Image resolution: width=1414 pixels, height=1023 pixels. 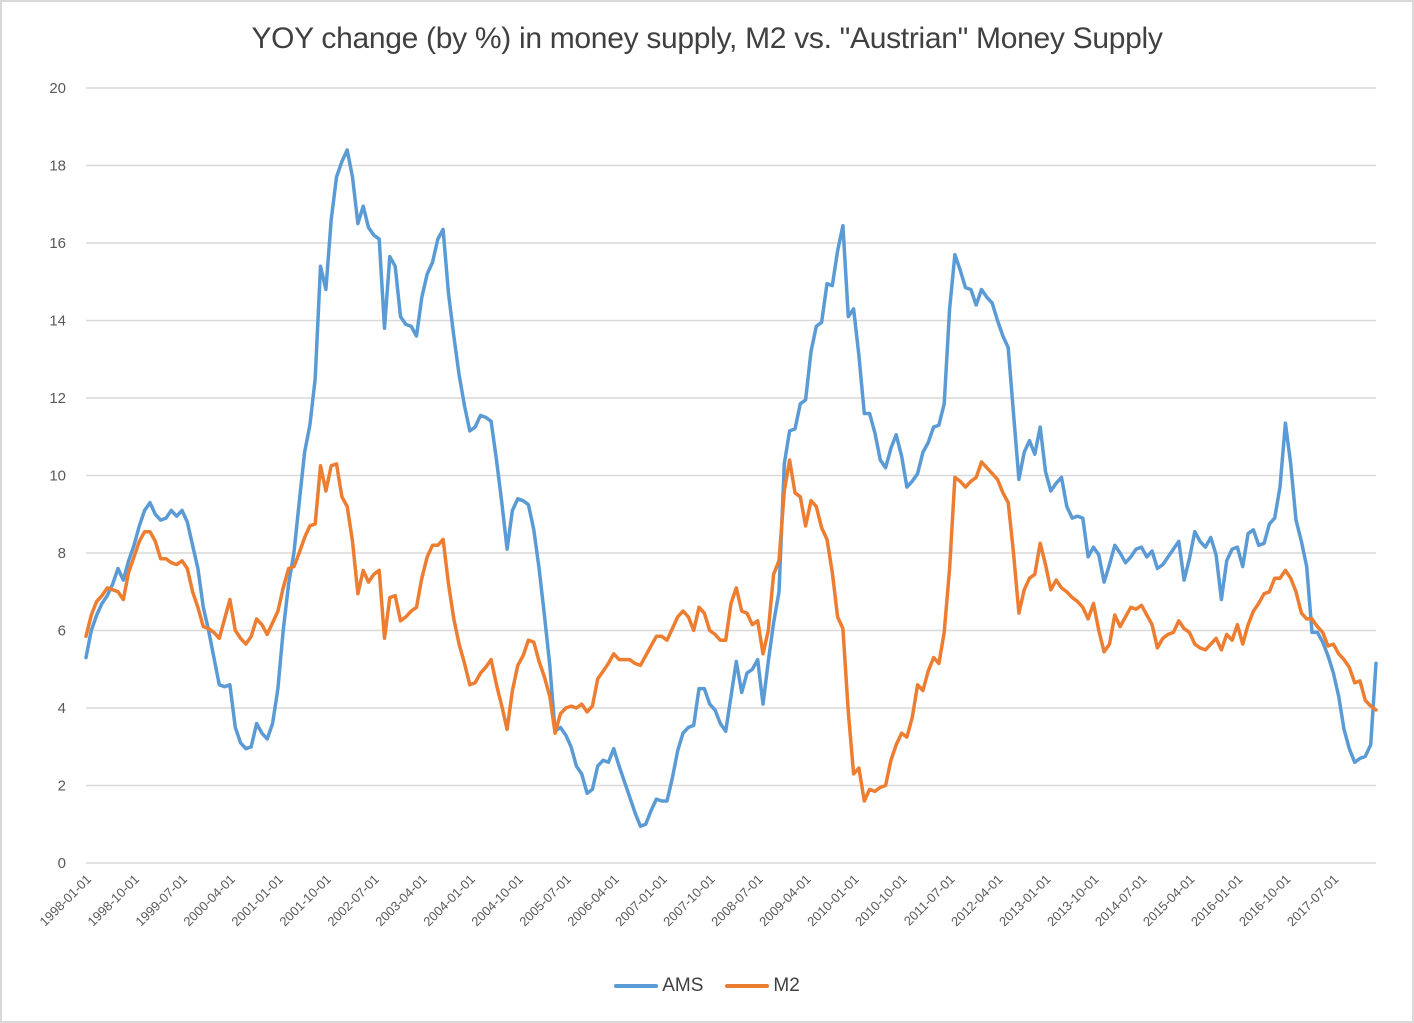 What do you see at coordinates (881, 901) in the screenshot?
I see `x-tick-label: 2010-10-01` at bounding box center [881, 901].